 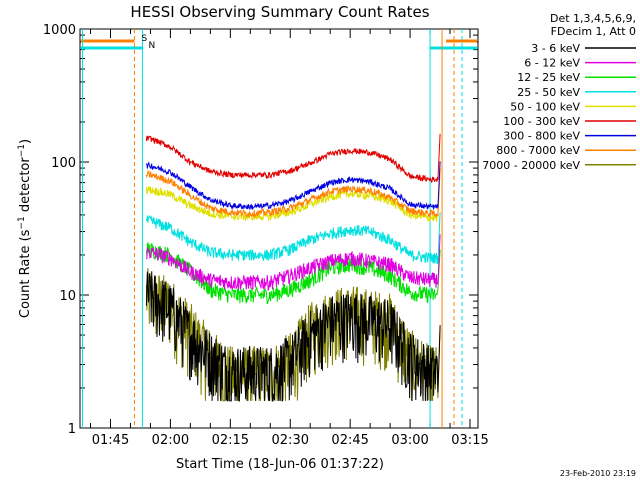 I want to click on x-tick-label: 02:30, so click(x=290, y=440).